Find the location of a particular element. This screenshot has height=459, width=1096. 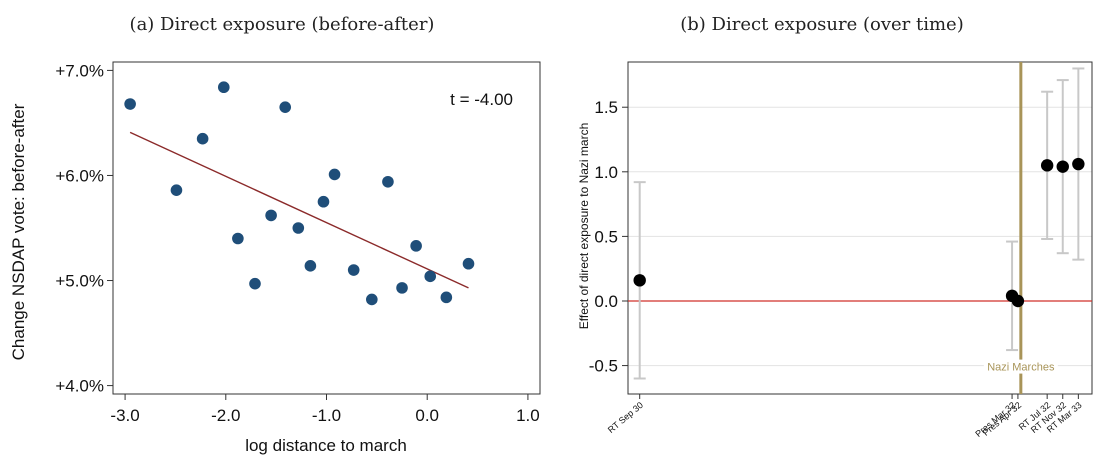

panel-a-y-tick-label: +4.0% is located at coordinates (79, 386).